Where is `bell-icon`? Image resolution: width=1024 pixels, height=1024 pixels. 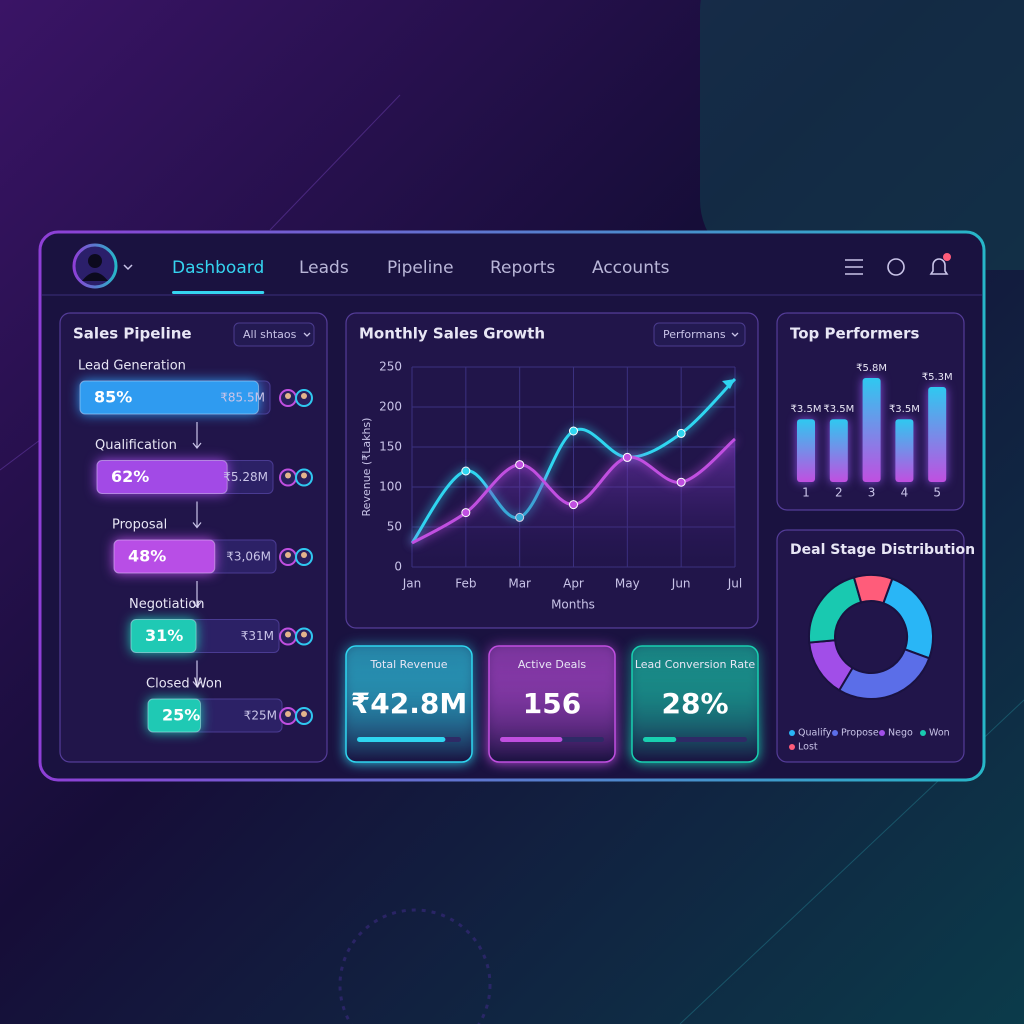 bell-icon is located at coordinates (939, 266).